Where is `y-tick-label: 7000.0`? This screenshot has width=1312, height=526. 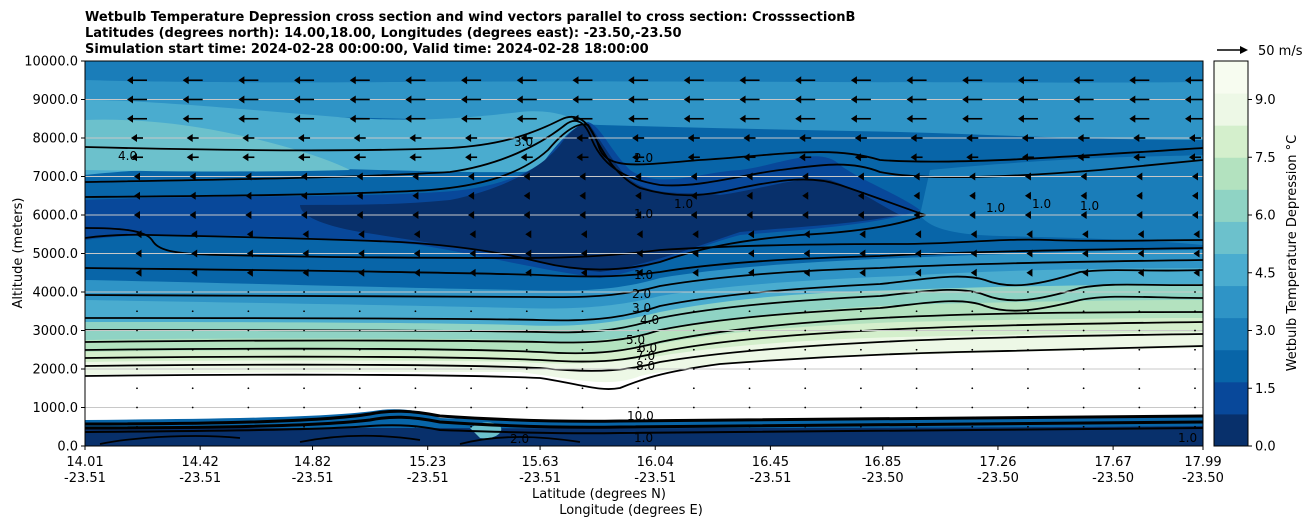
y-tick-label: 7000.0 is located at coordinates (56, 177).